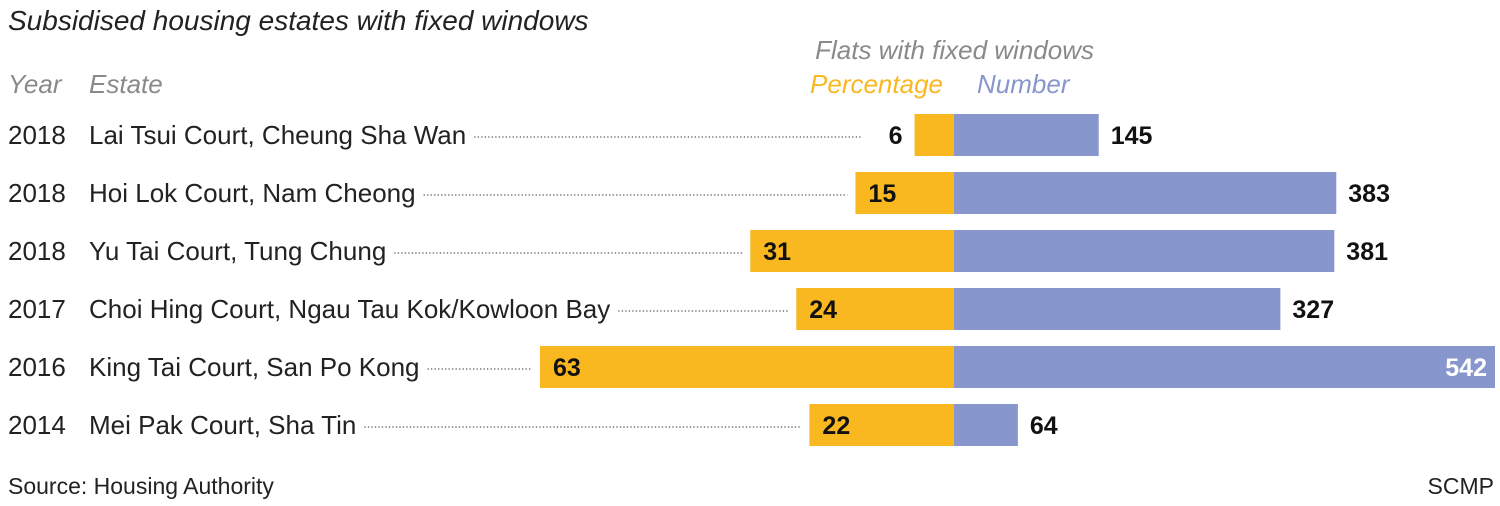 This screenshot has width=1500, height=506. Describe the element at coordinates (1132, 136) in the screenshot. I see `number-value: 145` at that location.